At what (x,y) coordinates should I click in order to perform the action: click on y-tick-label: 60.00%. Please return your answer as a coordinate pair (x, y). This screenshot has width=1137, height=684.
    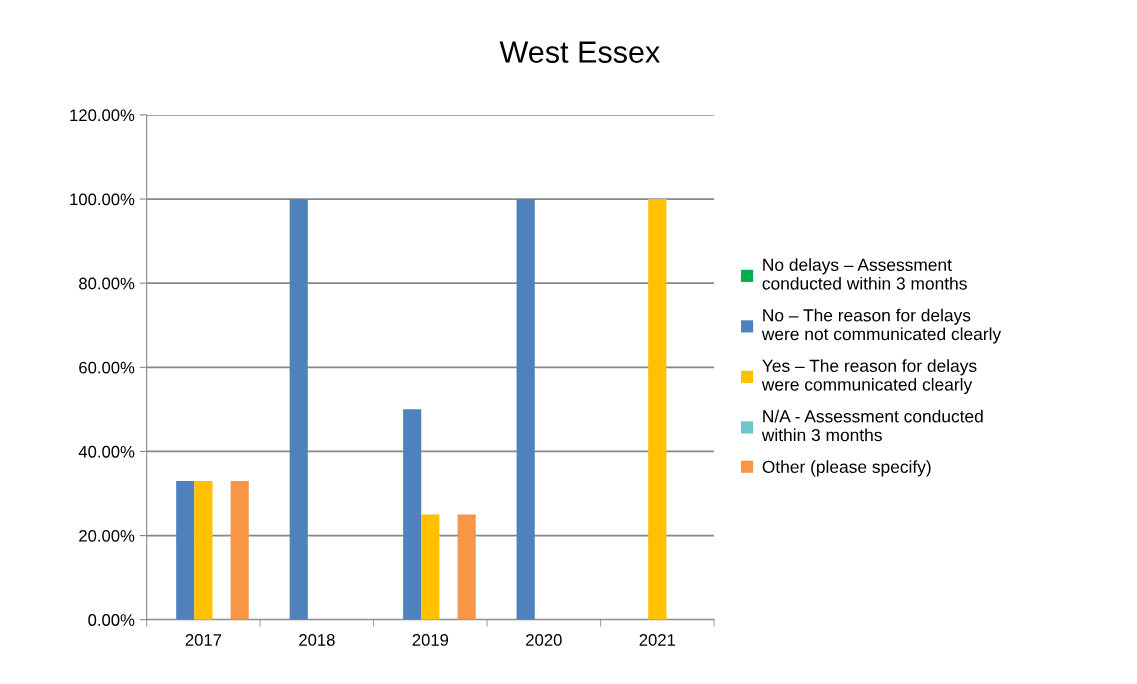
    Looking at the image, I should click on (107, 367).